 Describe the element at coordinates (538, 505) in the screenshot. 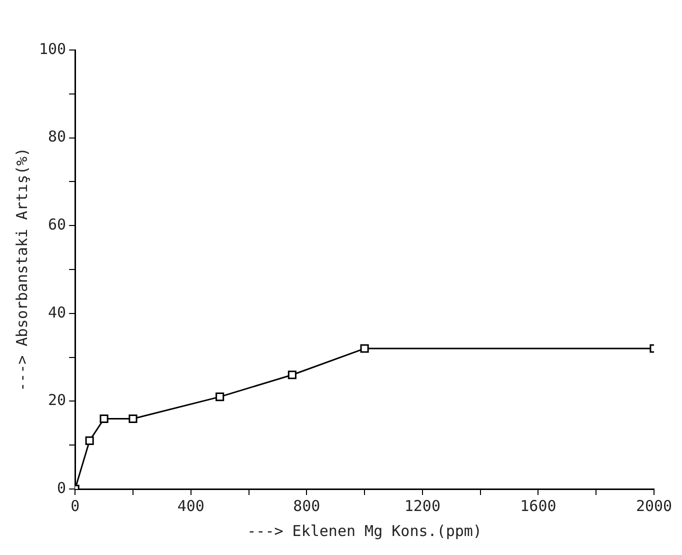

I see `x-tick-label: 1600` at that location.